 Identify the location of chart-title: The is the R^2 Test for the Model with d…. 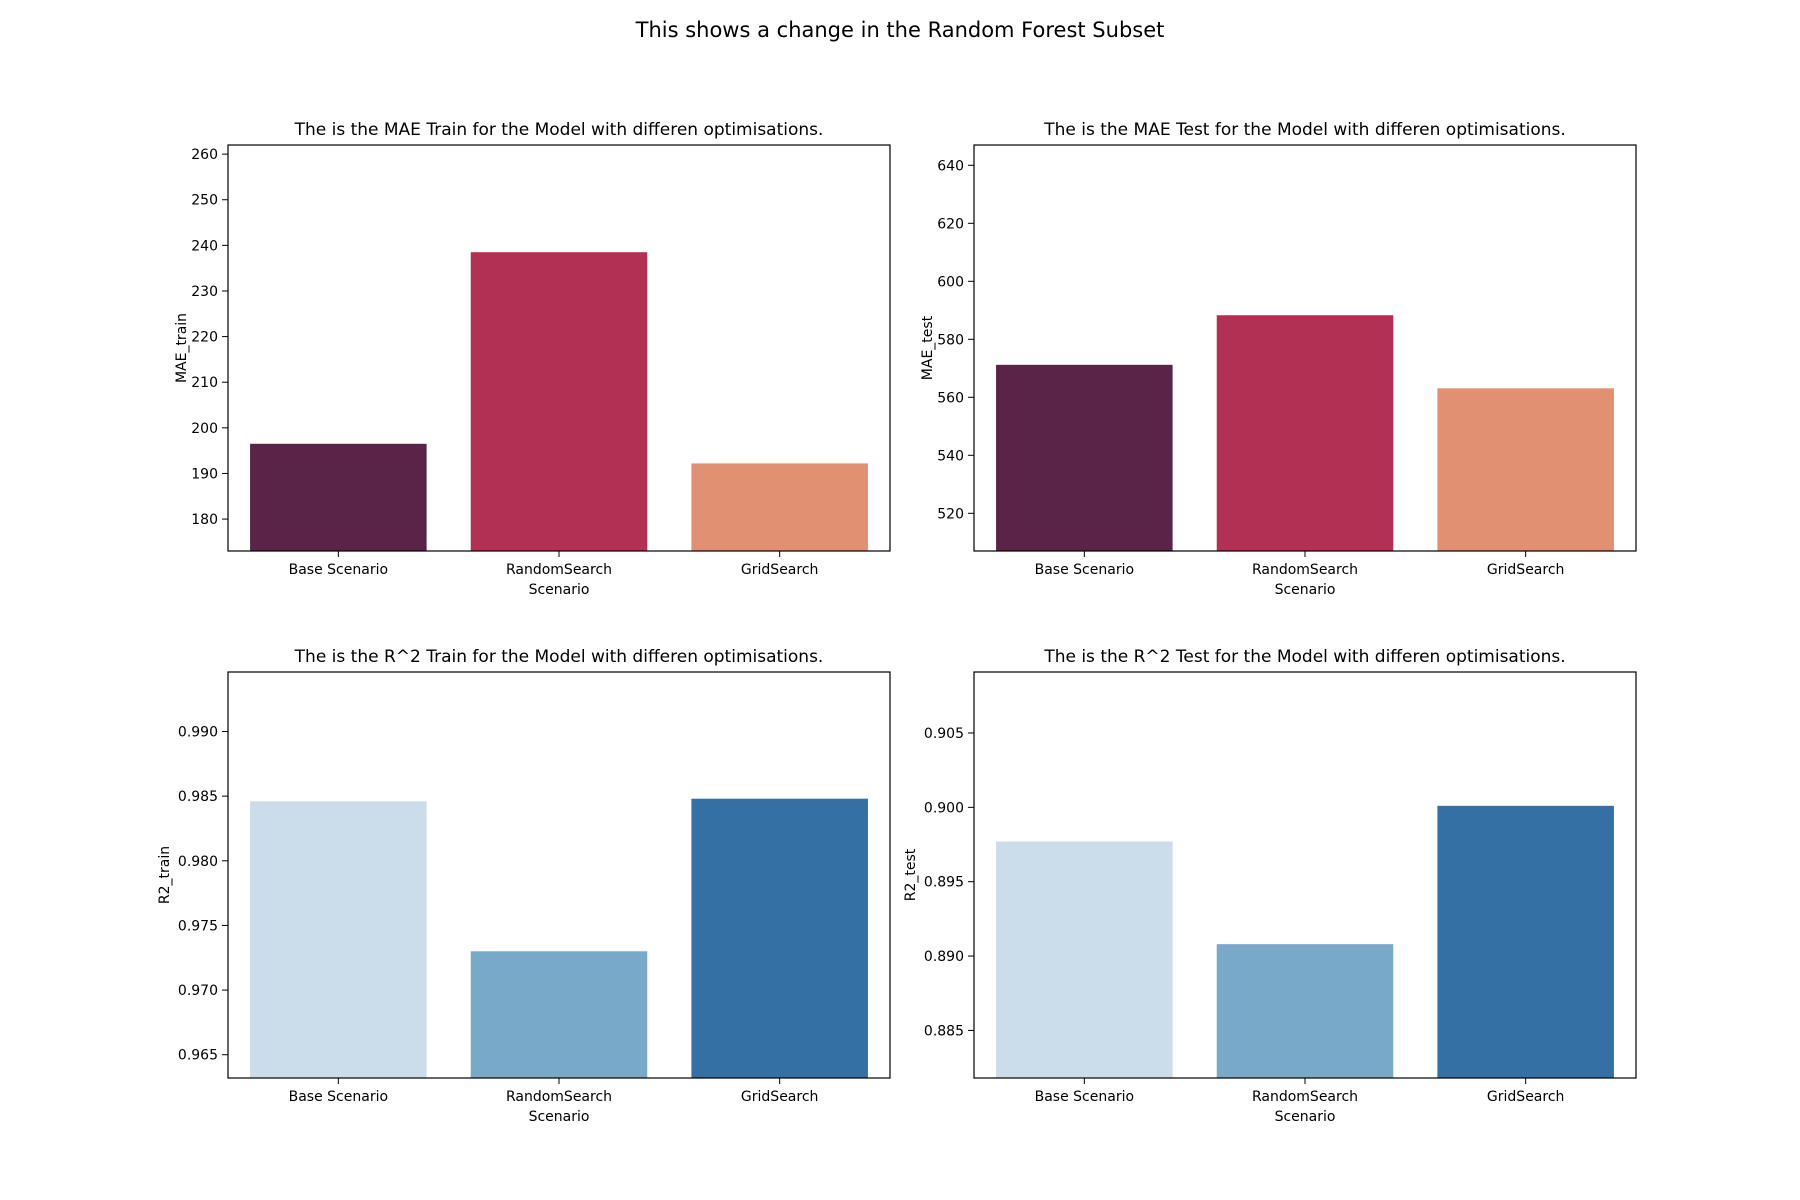
(1305, 657).